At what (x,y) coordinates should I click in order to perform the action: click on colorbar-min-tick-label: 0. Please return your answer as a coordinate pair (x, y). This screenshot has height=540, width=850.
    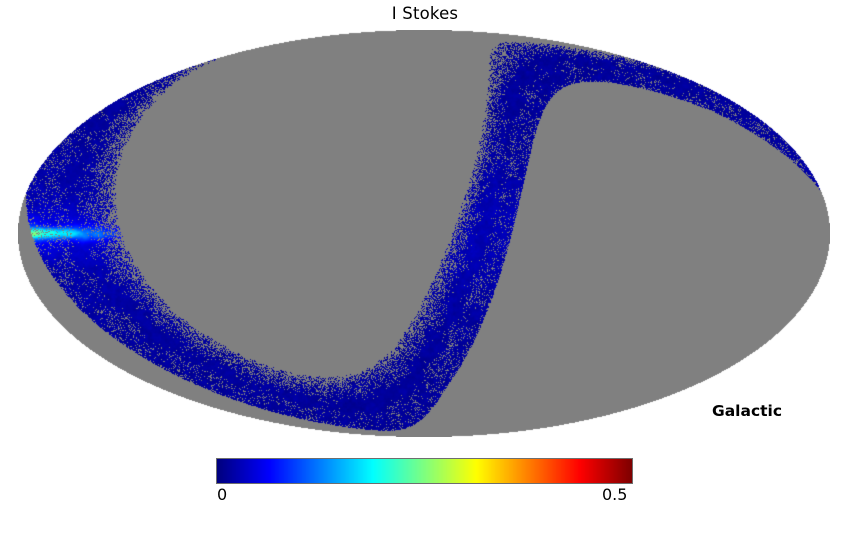
    Looking at the image, I should click on (222, 494).